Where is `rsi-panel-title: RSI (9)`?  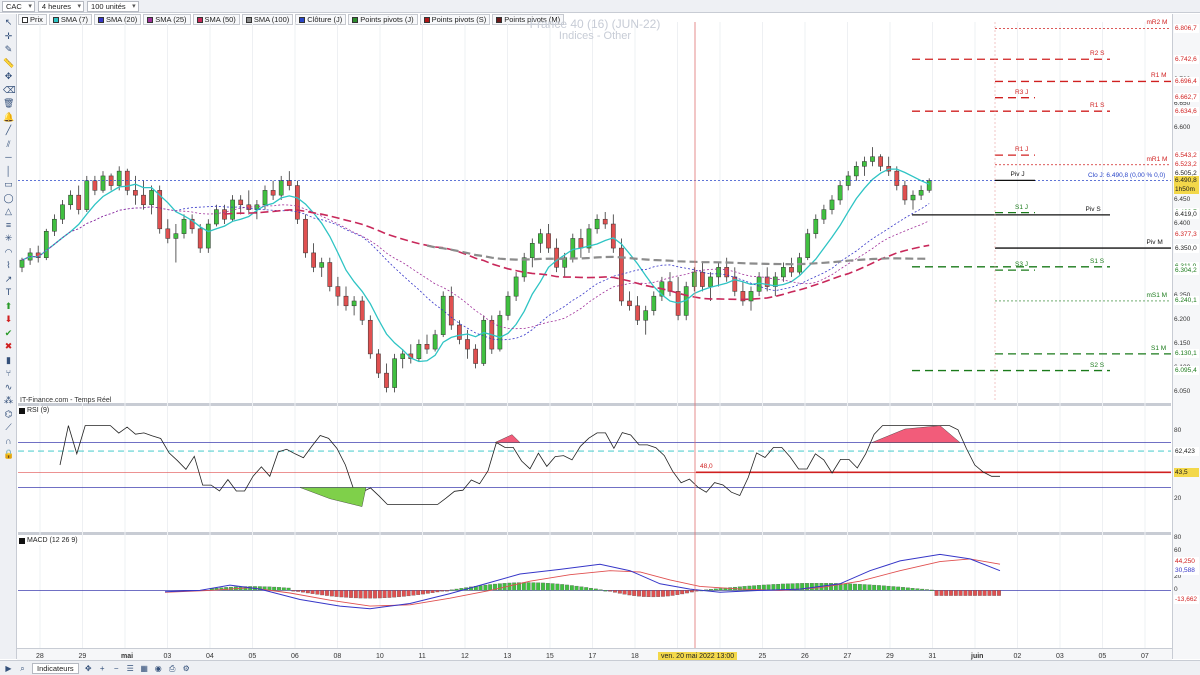 rsi-panel-title: RSI (9) is located at coordinates (34, 410).